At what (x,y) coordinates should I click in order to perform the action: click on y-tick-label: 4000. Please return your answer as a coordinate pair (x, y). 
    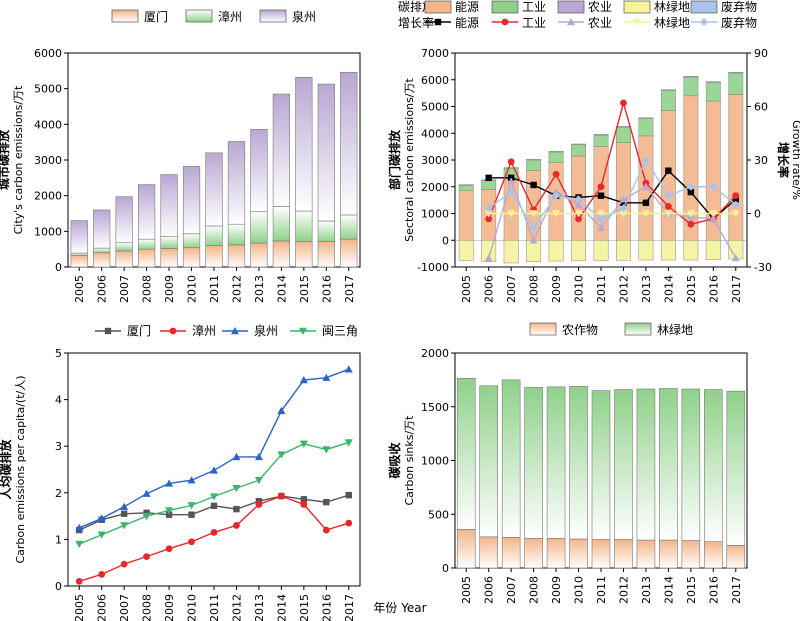
    Looking at the image, I should click on (435, 133).